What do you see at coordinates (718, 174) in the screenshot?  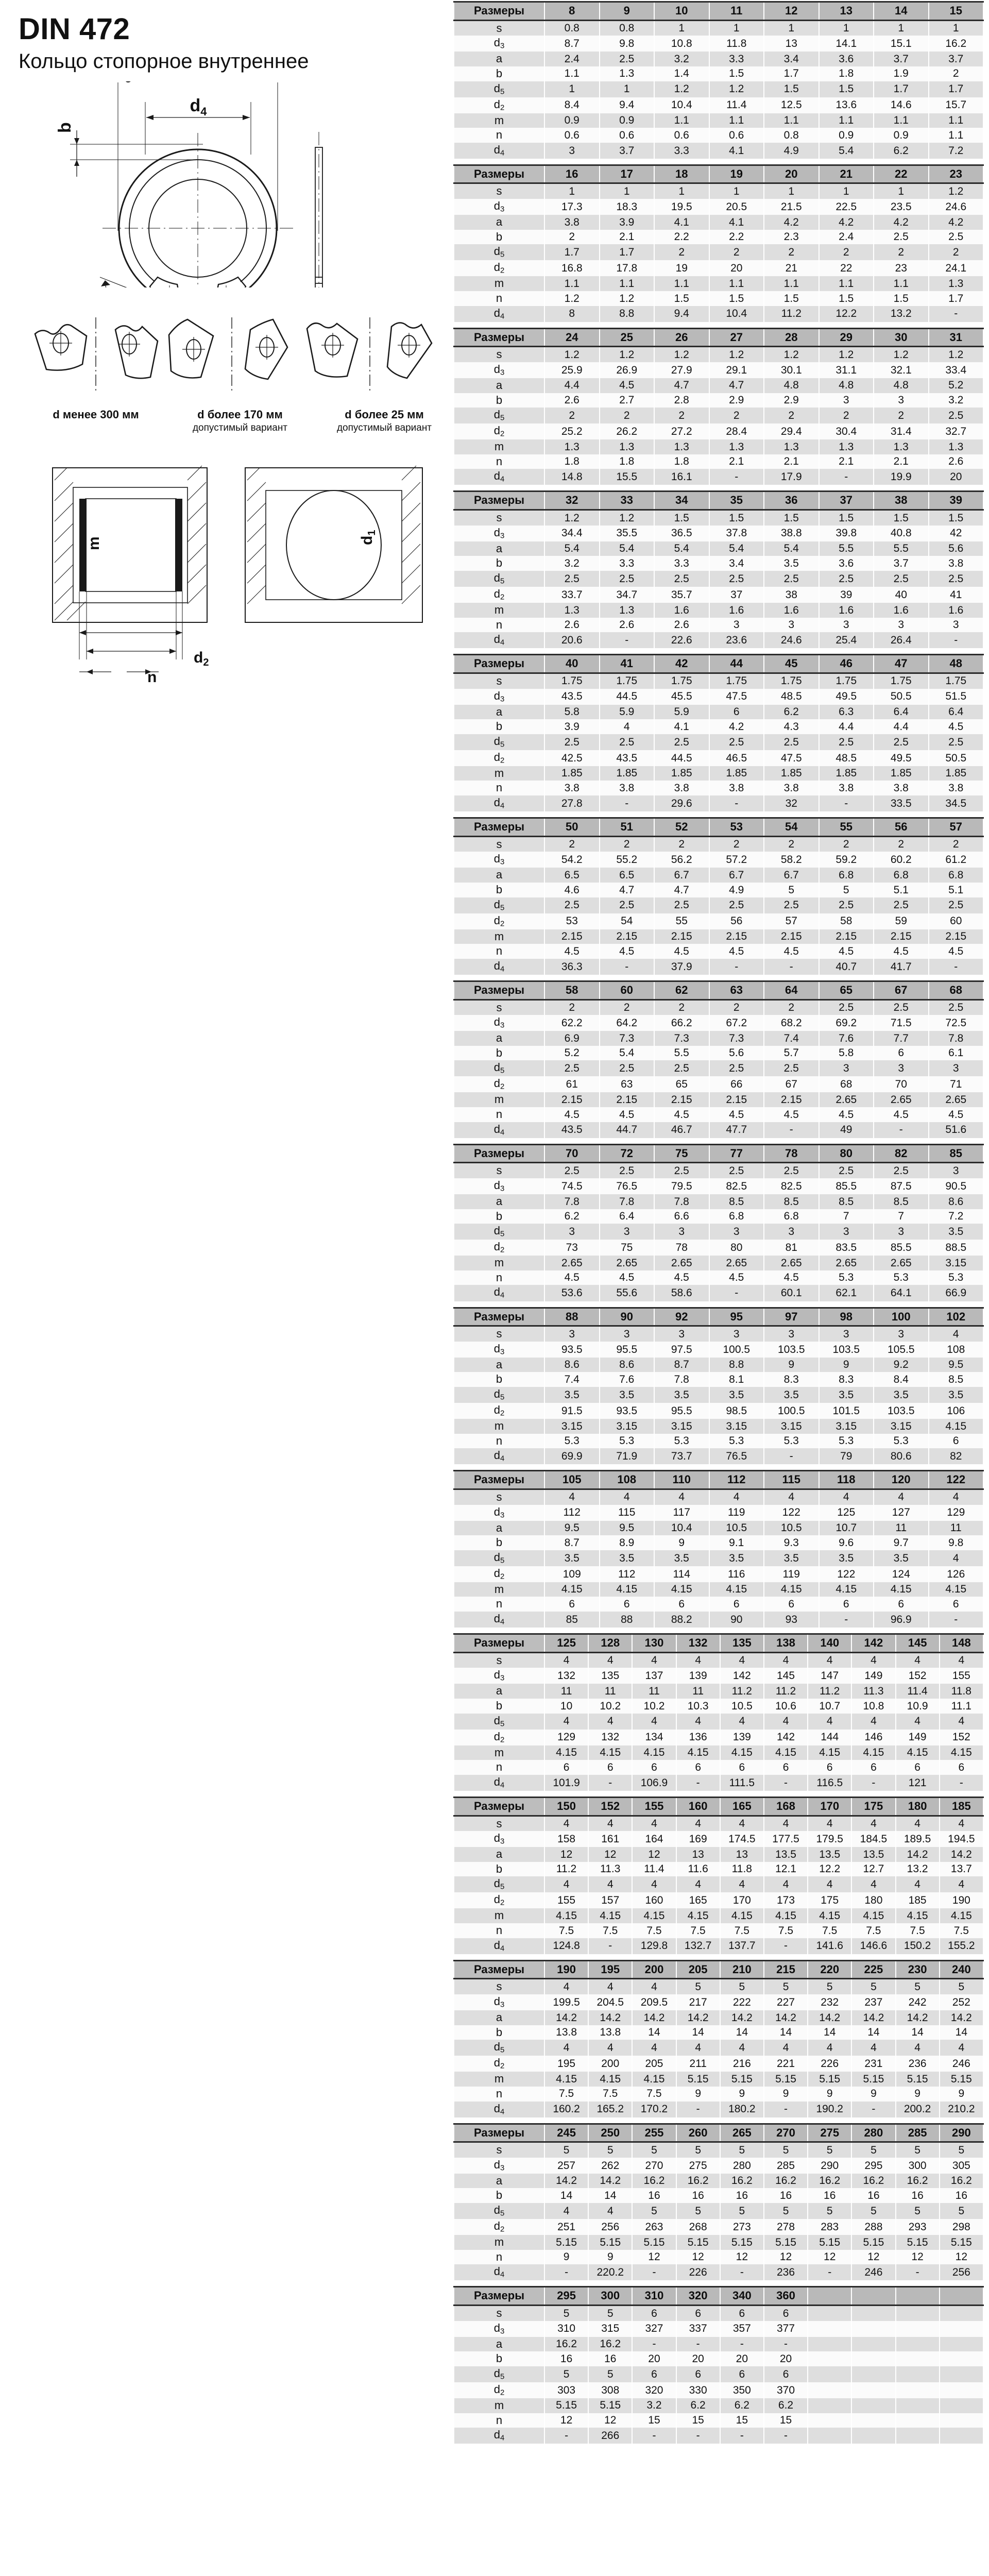 I see `table-header-row: Размеры 16 17 18 19 20 21 22 23` at bounding box center [718, 174].